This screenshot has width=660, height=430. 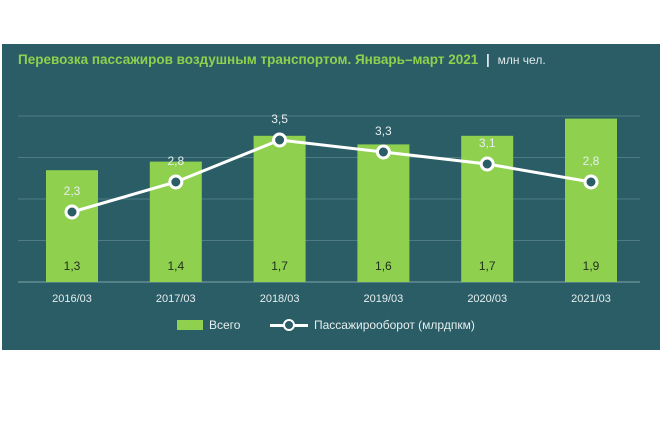 I want to click on series-line, so click(x=331, y=176).